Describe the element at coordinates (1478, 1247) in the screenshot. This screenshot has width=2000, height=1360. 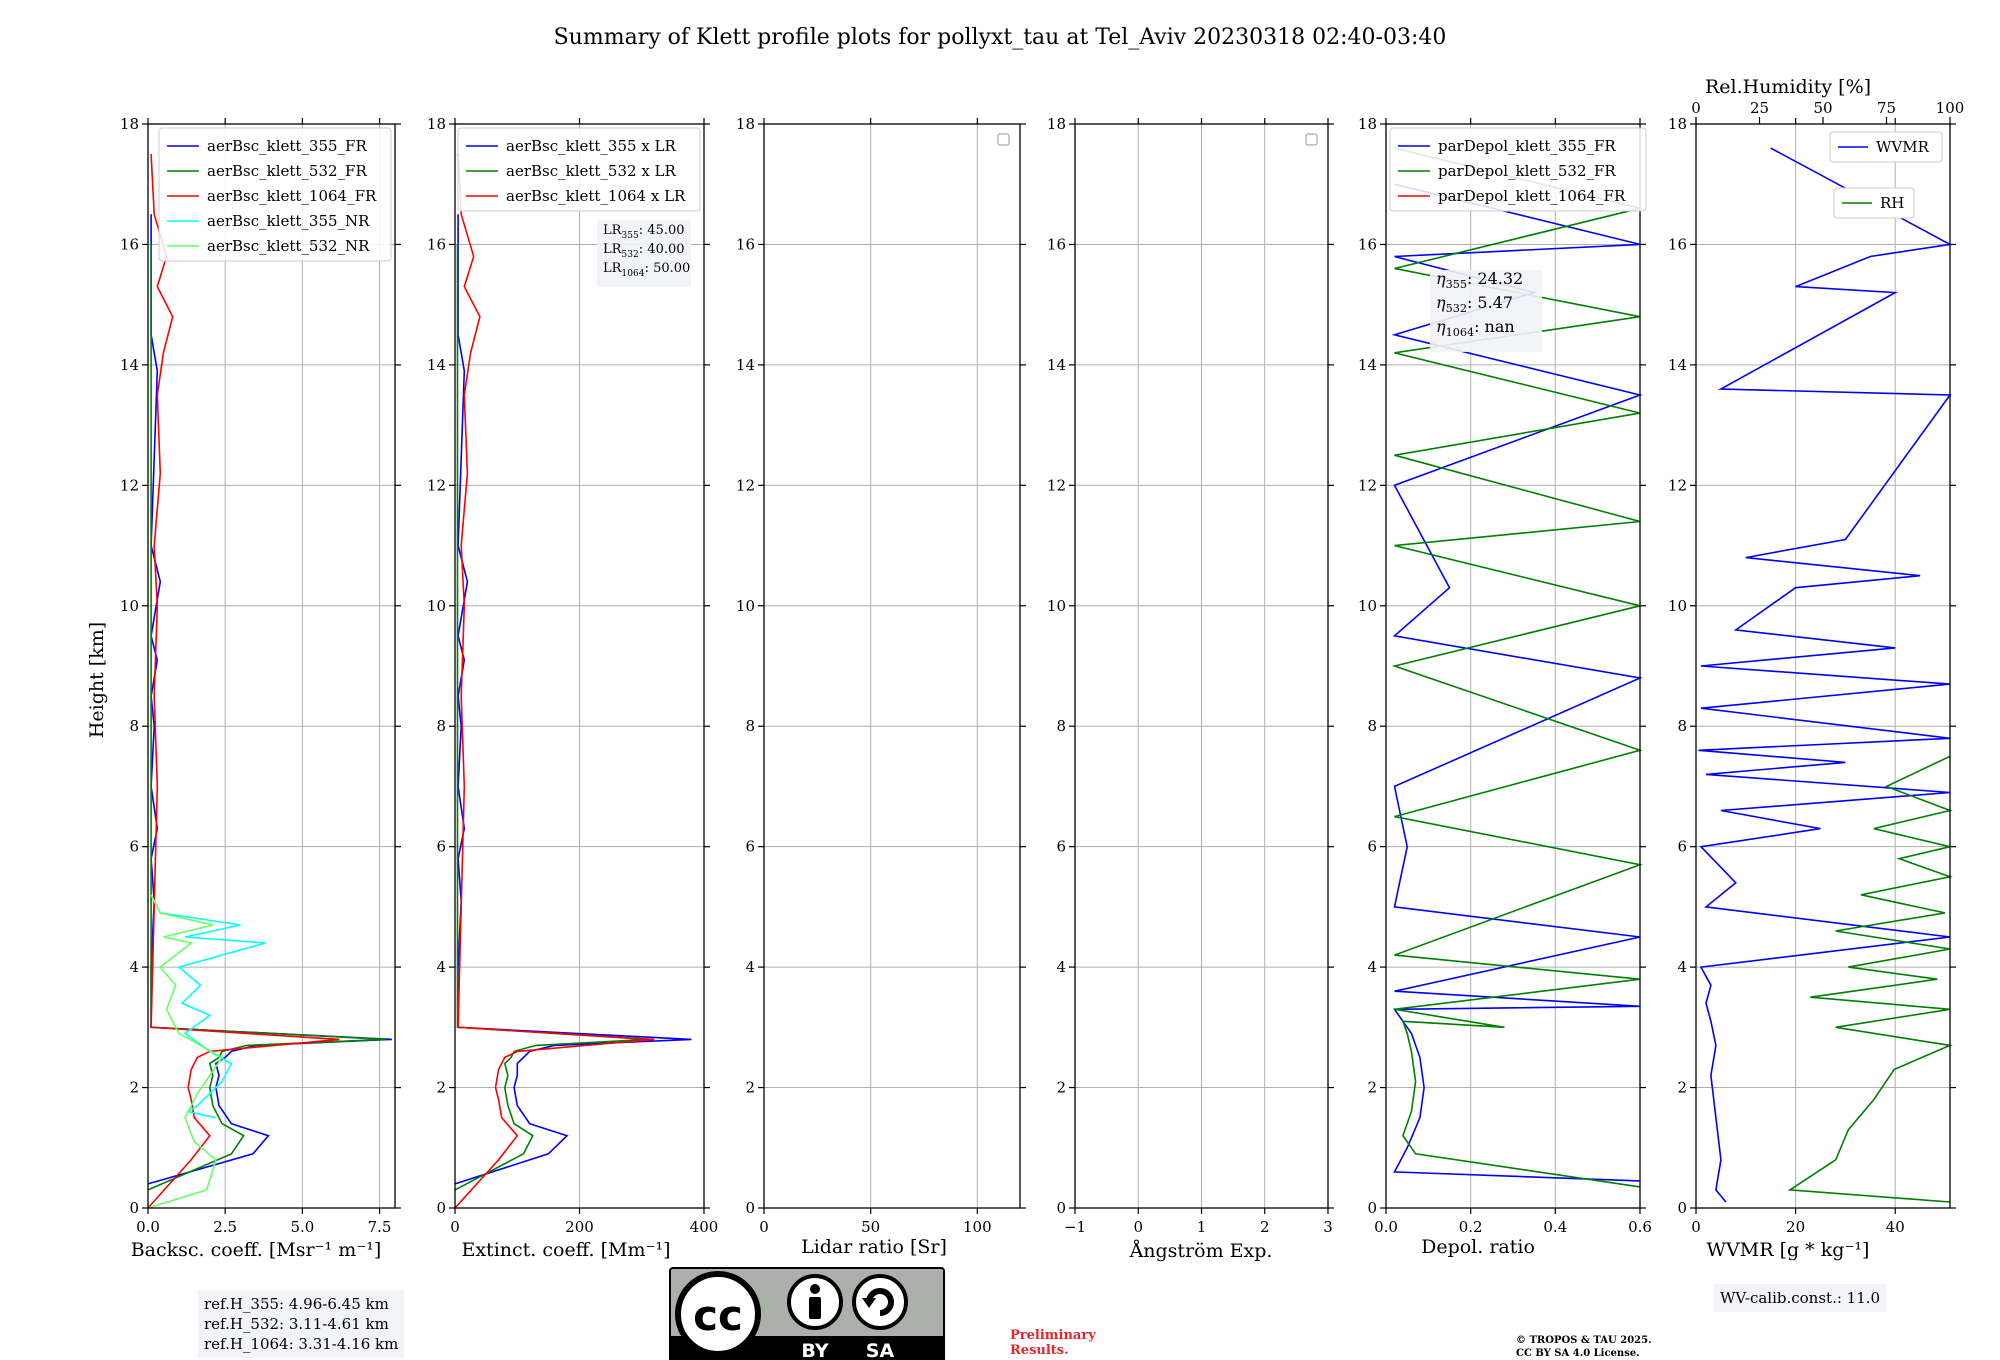
I see `panel-depol-xlabel: Depol. ratio` at that location.